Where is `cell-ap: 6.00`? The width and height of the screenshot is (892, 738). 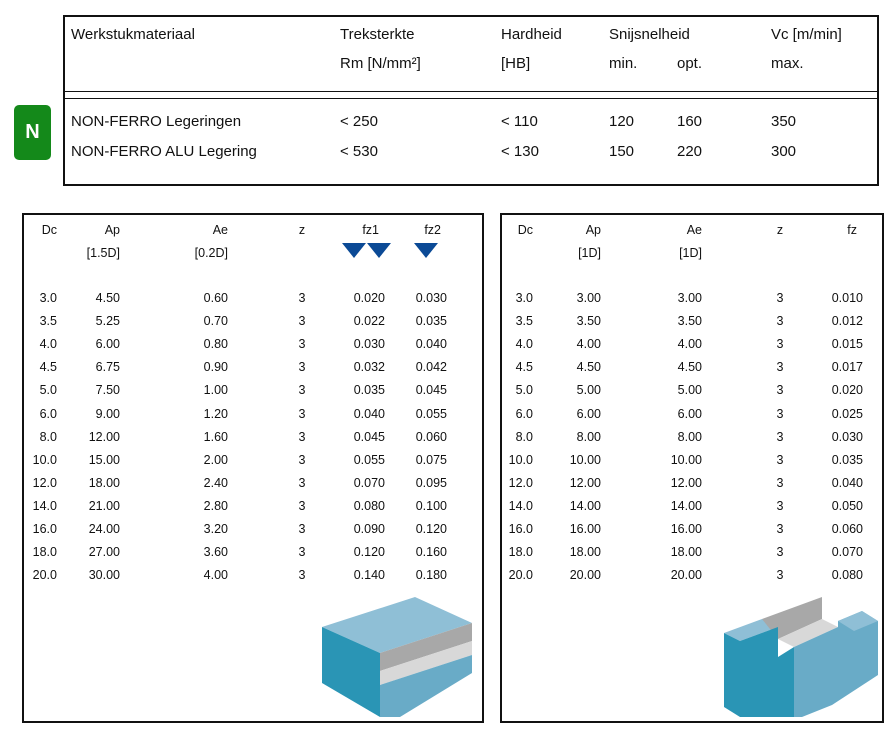 cell-ap: 6.00 is located at coordinates (107, 344).